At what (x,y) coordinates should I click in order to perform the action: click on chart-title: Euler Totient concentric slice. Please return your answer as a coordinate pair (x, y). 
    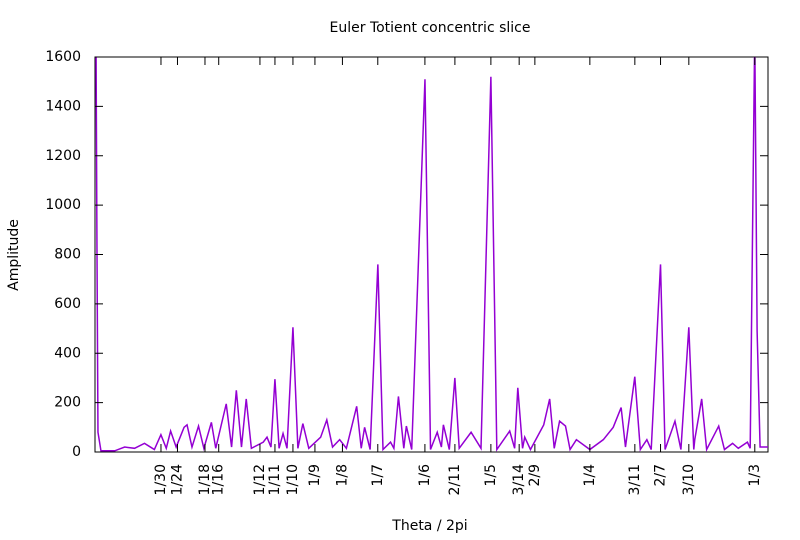
    Looking at the image, I should click on (430, 28).